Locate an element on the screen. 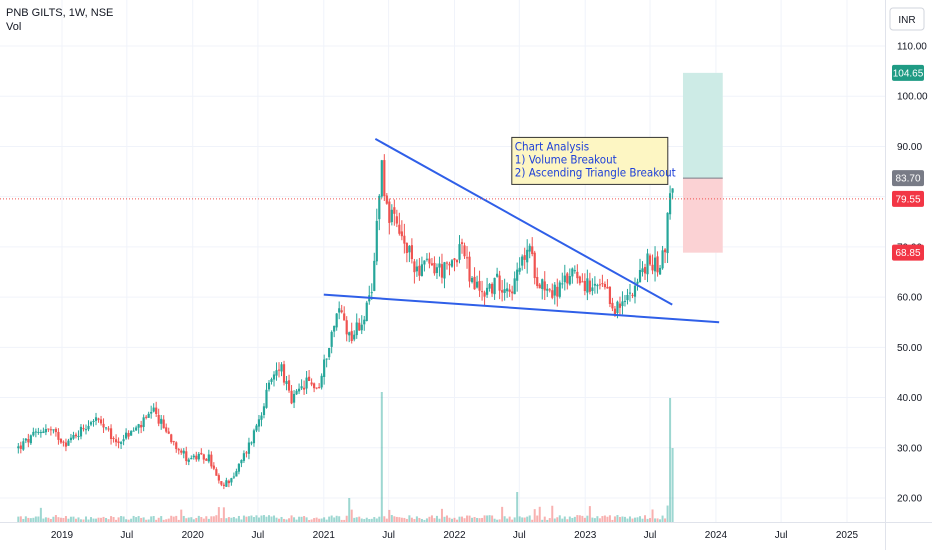  stop-zone is located at coordinates (702, 215).